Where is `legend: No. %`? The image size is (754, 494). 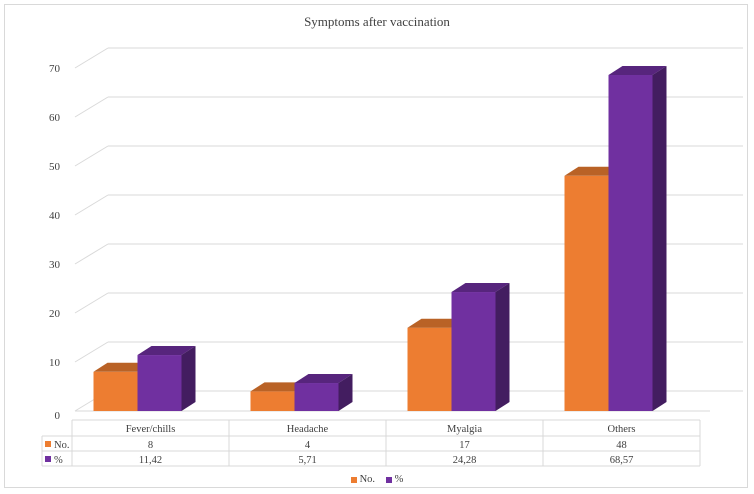 legend: No. % is located at coordinates (377, 479).